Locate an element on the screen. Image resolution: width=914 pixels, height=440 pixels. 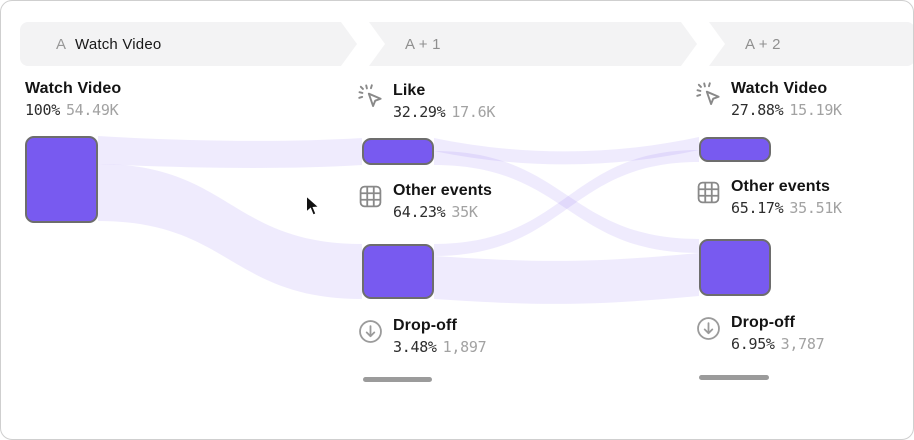
node-percent: 100% is located at coordinates (42, 110).